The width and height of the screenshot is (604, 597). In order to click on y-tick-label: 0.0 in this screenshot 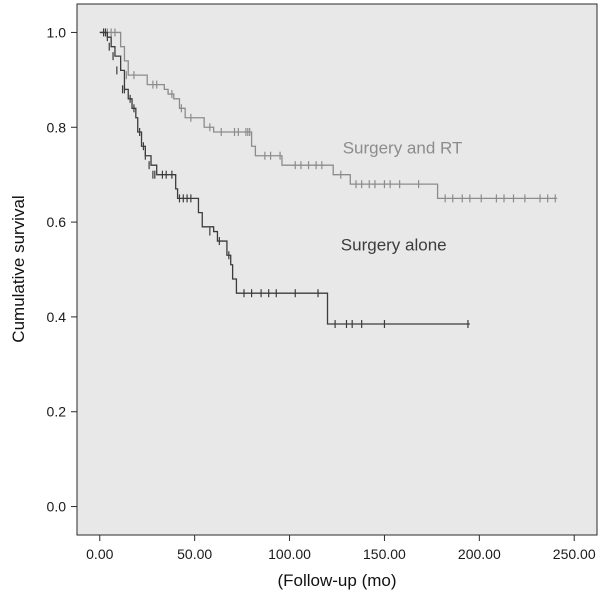, I will do `click(57, 507)`.